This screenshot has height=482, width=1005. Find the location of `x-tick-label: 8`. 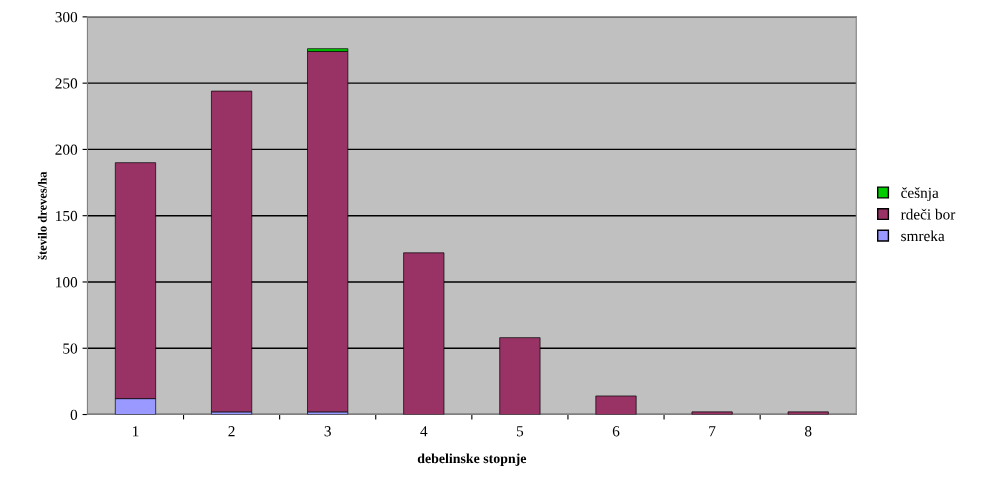

x-tick-label: 8 is located at coordinates (808, 431).